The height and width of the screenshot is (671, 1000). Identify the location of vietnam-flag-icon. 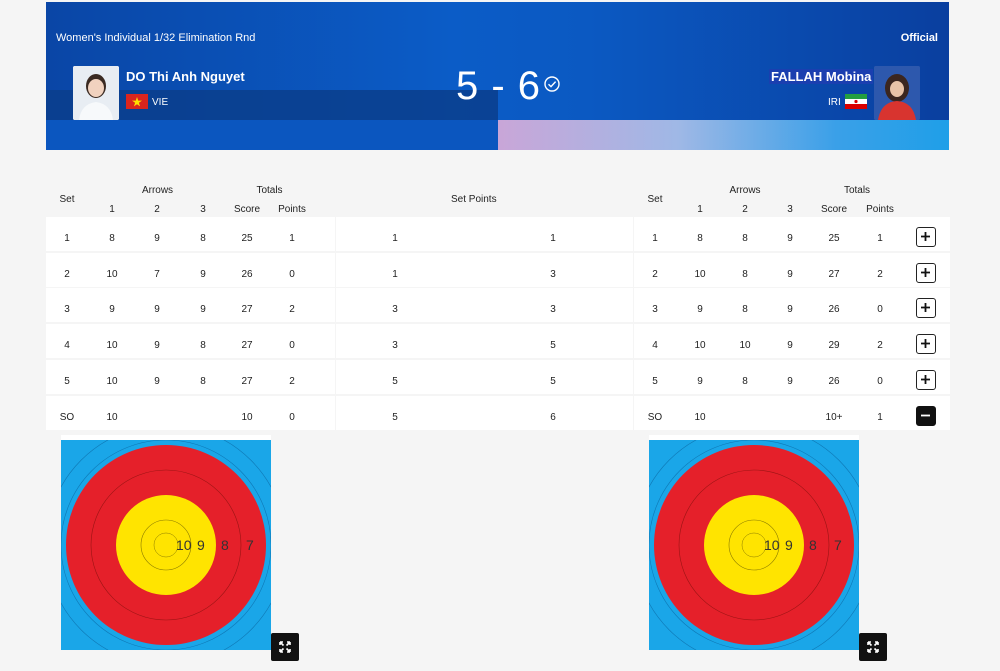
(137, 101).